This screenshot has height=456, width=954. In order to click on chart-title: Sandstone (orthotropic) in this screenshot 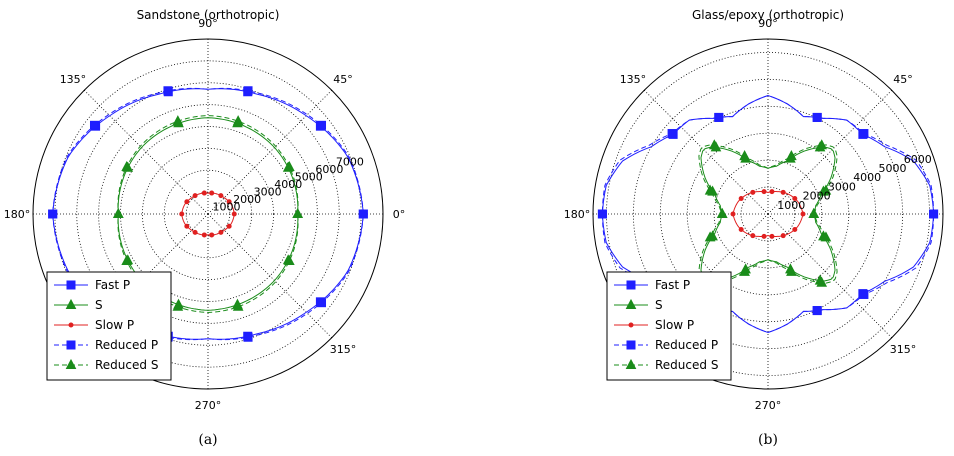, I will do `click(208, 15)`.